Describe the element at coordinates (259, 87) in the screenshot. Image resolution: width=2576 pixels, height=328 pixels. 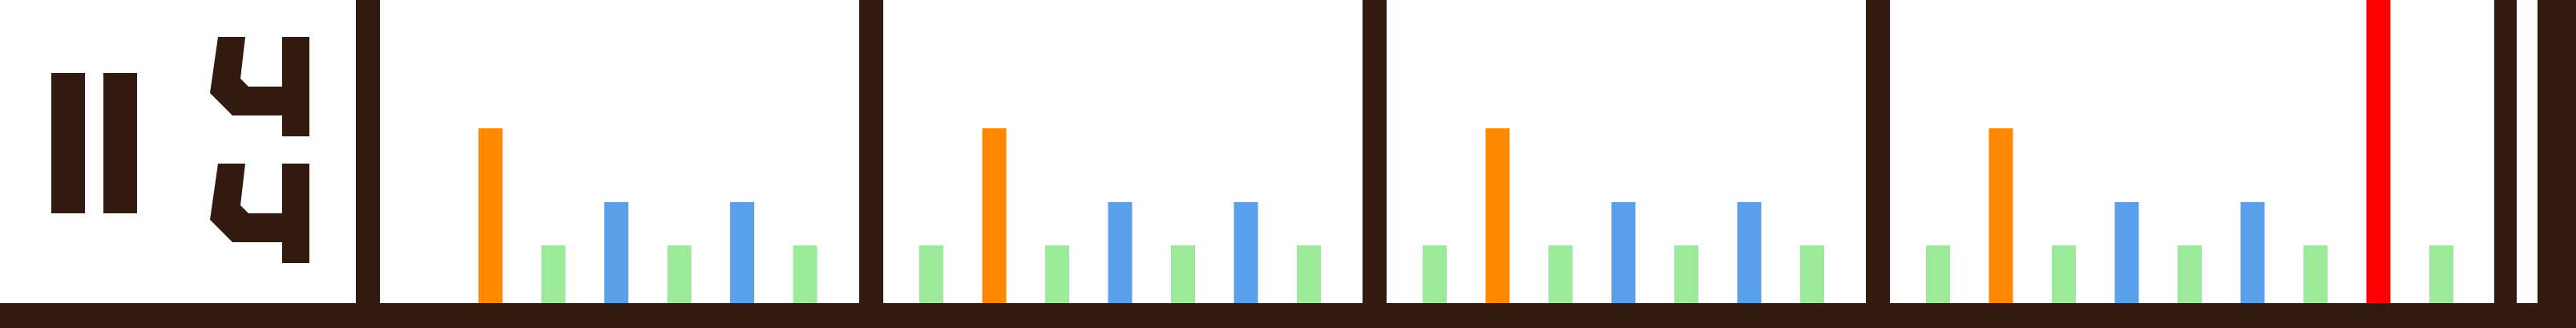
I see `digit-four-top-icon` at that location.